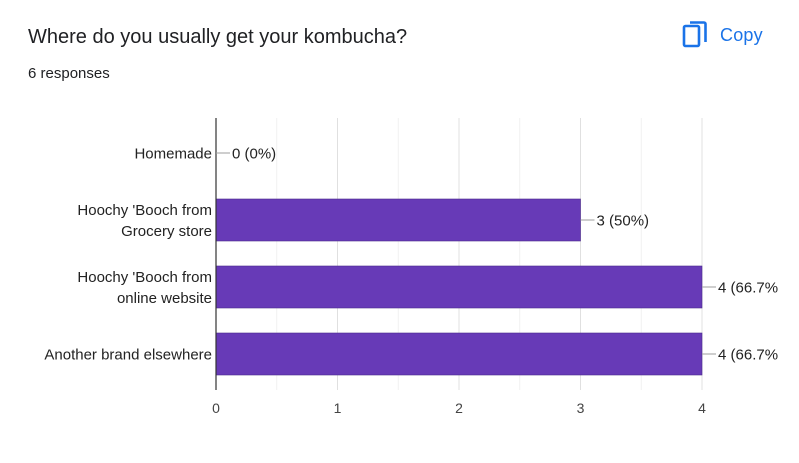 The width and height of the screenshot is (799, 463). I want to click on copy-button-label: Copy, so click(741, 34).